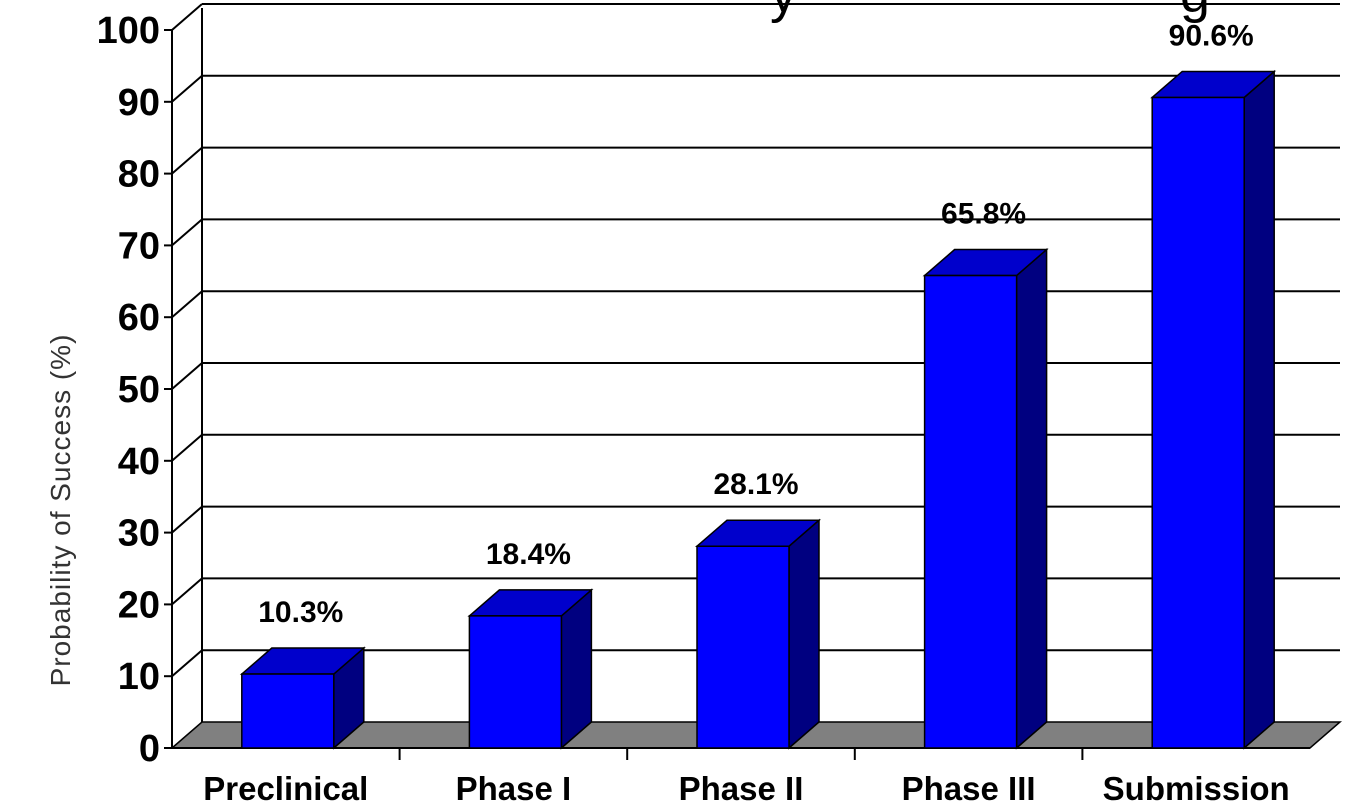  What do you see at coordinates (139, 103) in the screenshot?
I see `y-tick-label: 90` at bounding box center [139, 103].